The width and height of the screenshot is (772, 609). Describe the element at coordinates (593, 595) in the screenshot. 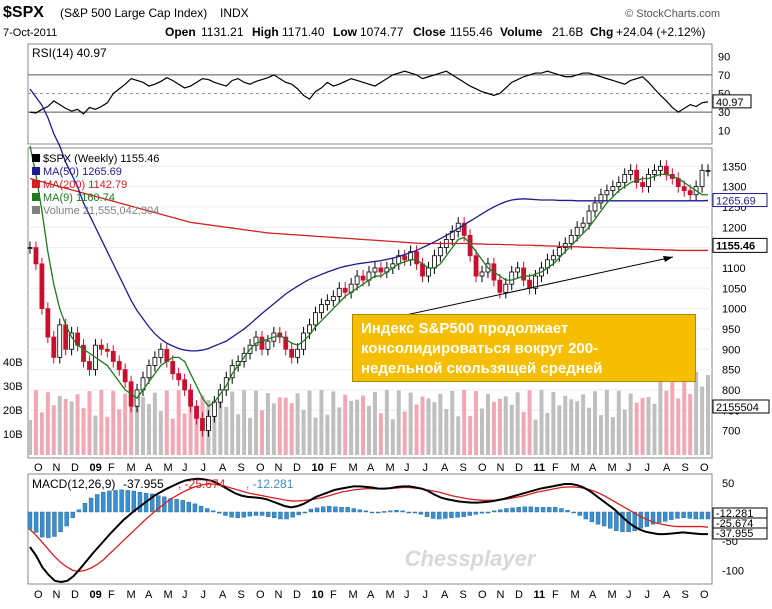

I see `macd-x-axis-tick: A` at that location.